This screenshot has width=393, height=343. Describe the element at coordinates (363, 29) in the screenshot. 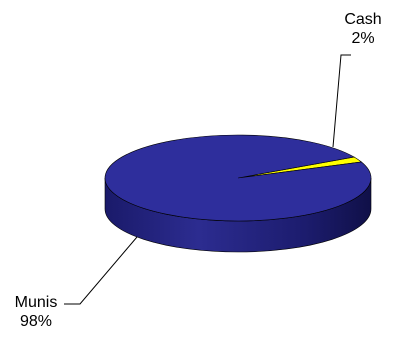

I see `slice-label-cash: Cash 2%` at that location.